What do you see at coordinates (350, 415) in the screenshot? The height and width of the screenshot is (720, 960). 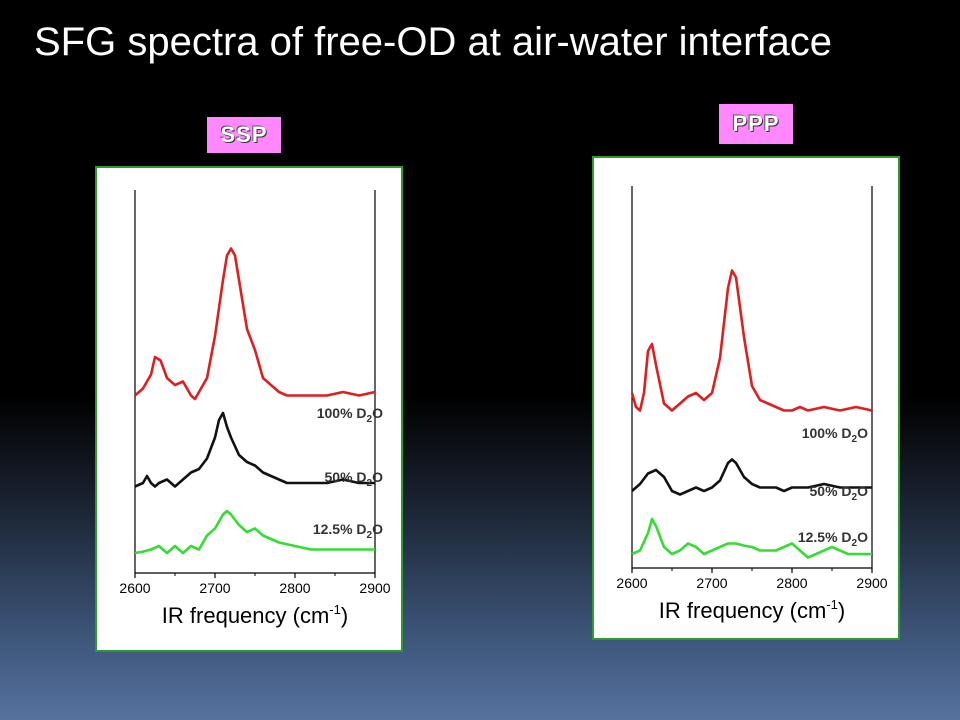 I see `ssp-series-label-0: 100% D2O` at bounding box center [350, 415].